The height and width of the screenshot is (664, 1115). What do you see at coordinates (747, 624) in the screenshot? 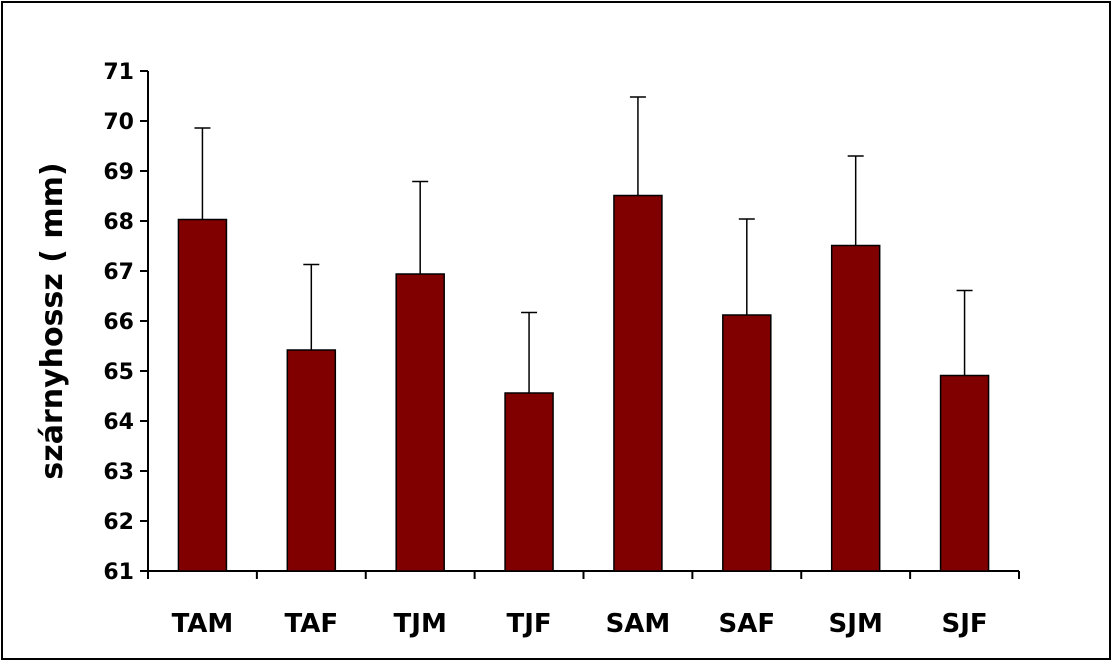
I see `x-label-saf: SAF` at bounding box center [747, 624].